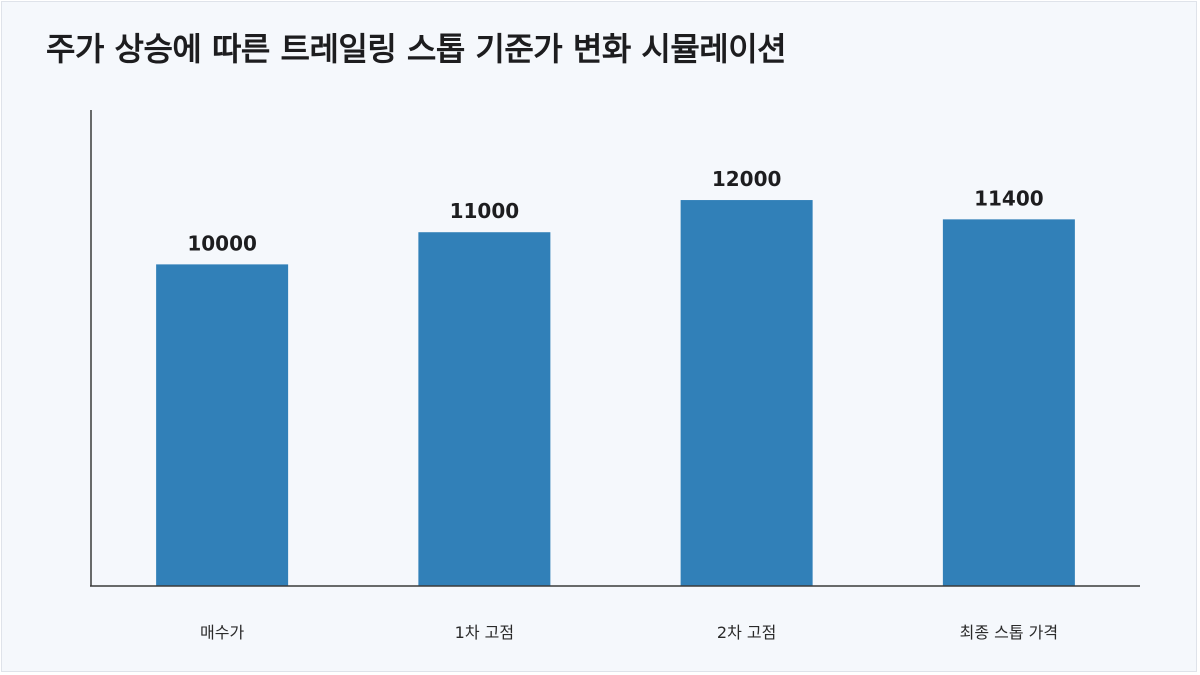 The width and height of the screenshot is (1200, 675). Describe the element at coordinates (615, 211) in the screenshot. I see `value-labels-layer: 10000 11000 12000 11400` at that location.